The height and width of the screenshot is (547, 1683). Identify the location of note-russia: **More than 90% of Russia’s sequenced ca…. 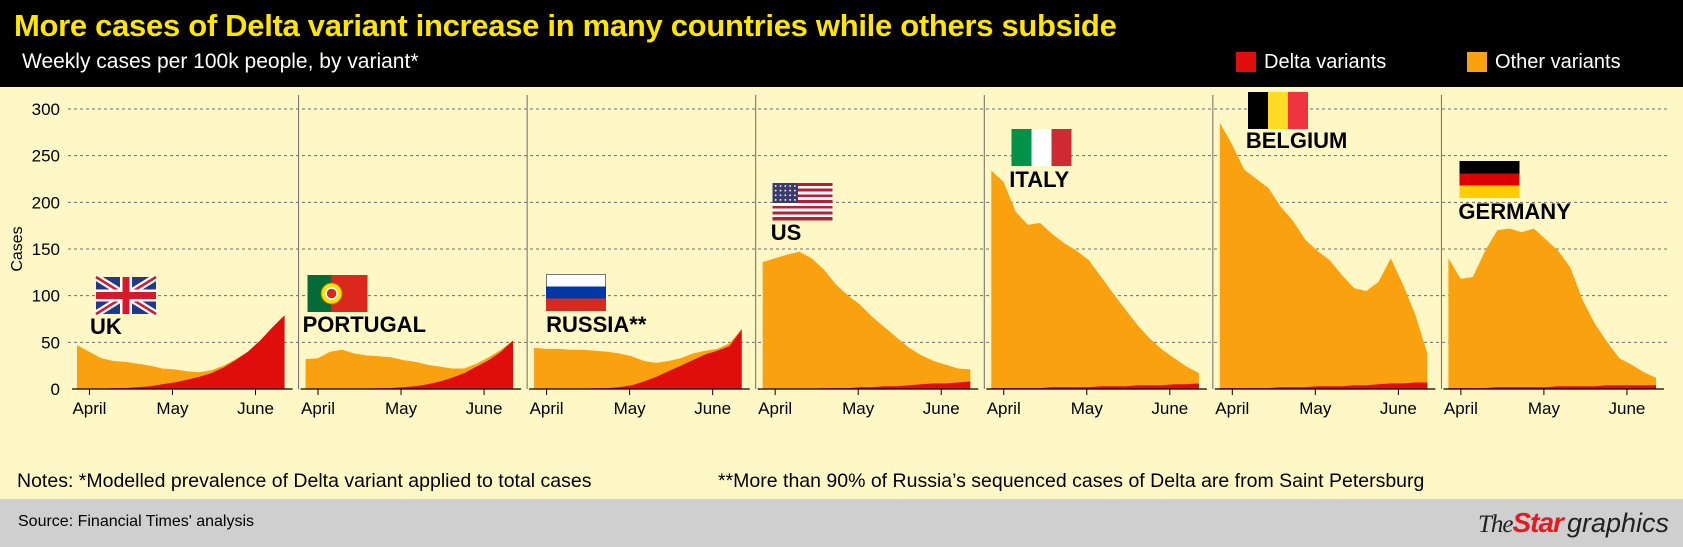
(1071, 481).